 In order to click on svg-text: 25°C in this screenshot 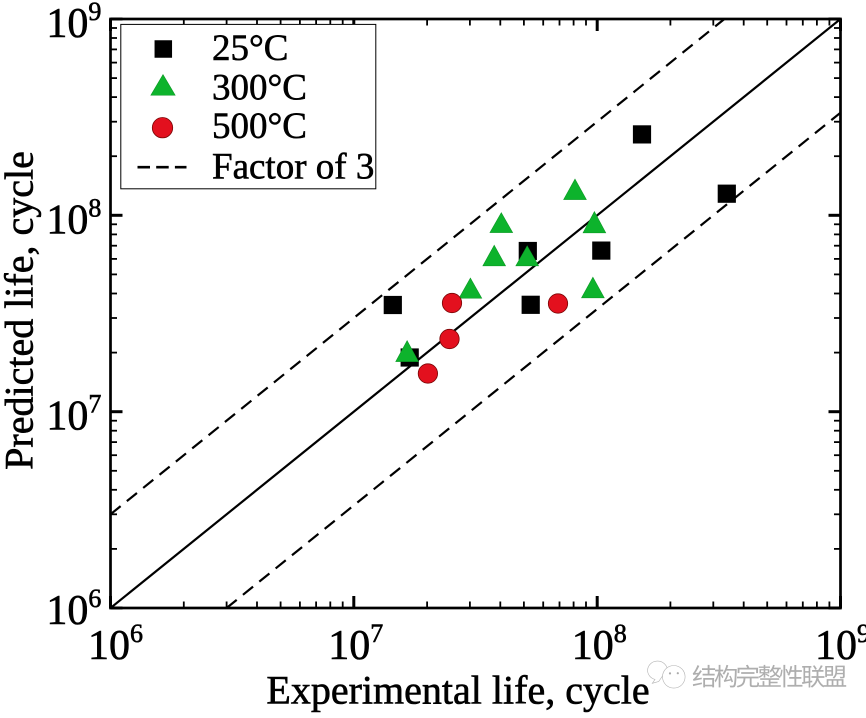, I will do `click(250, 48)`.